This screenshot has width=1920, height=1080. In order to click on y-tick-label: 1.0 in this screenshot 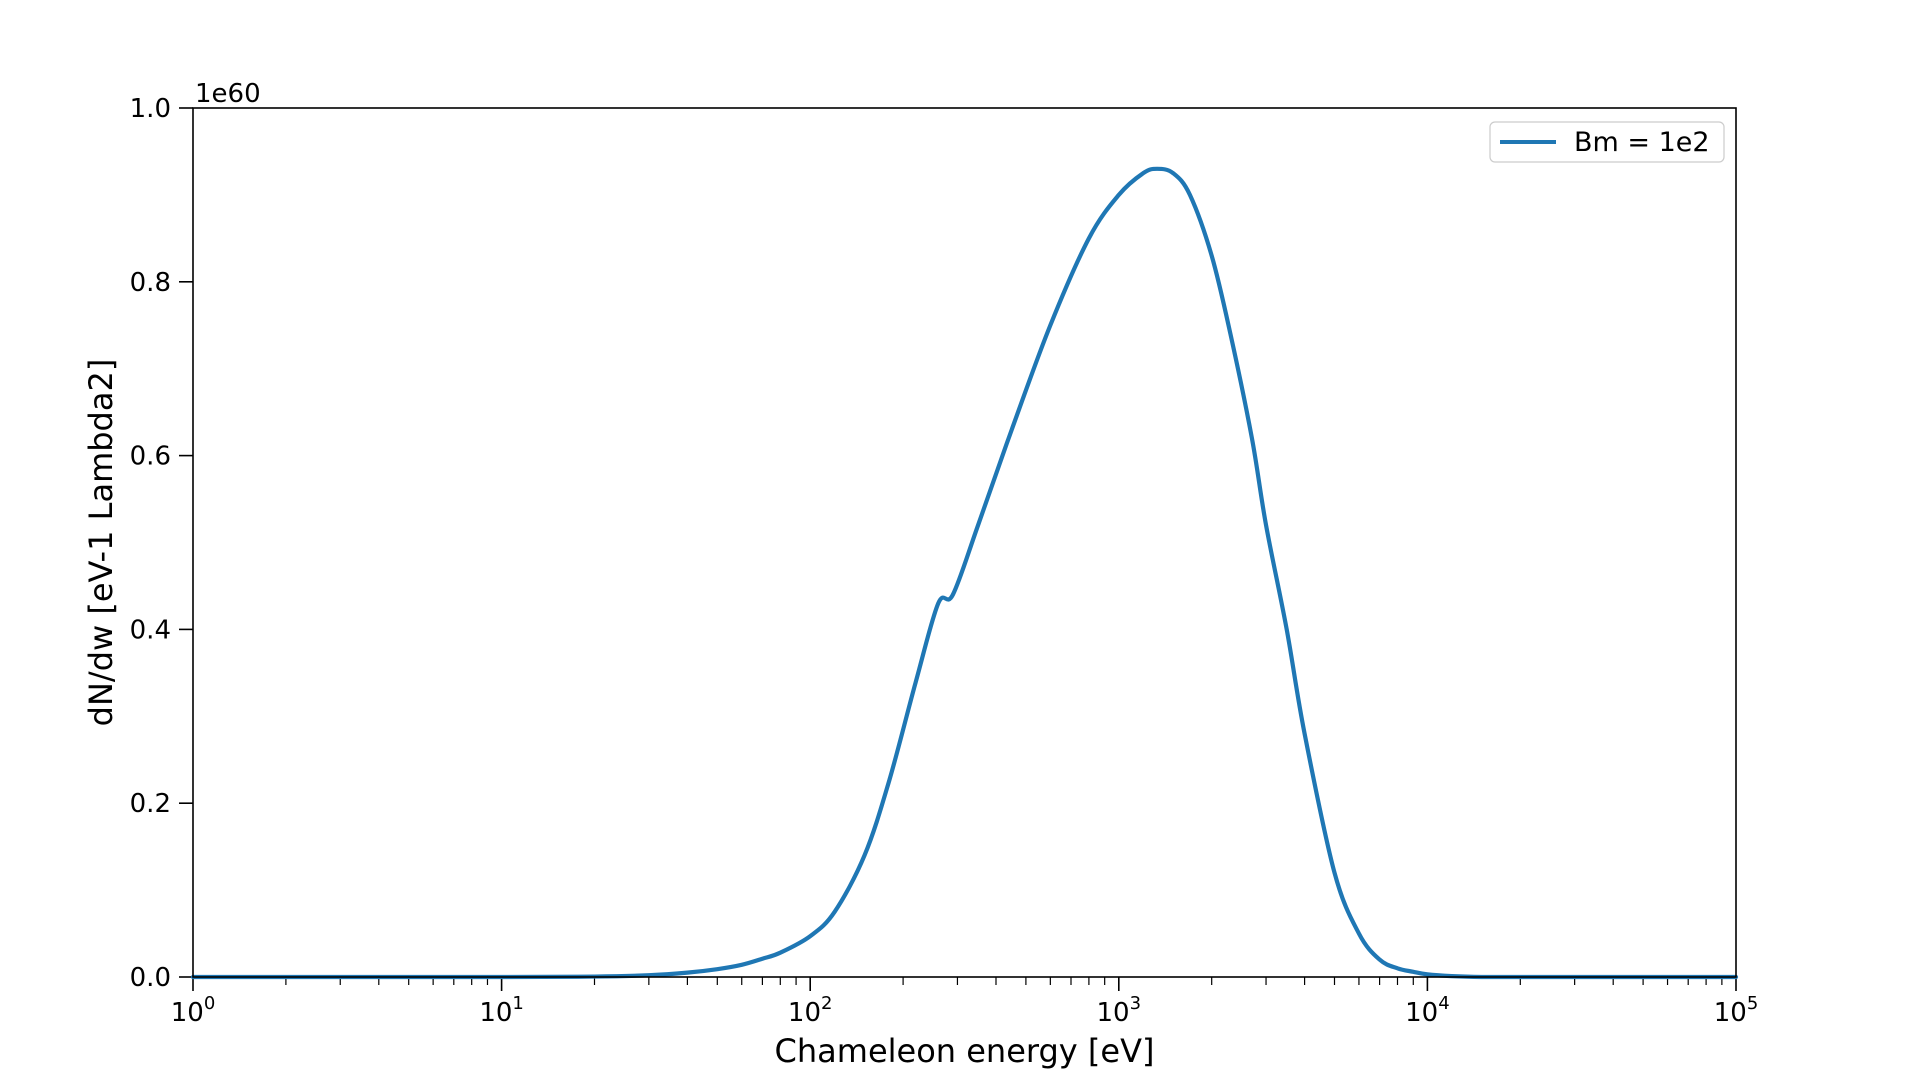, I will do `click(150, 109)`.